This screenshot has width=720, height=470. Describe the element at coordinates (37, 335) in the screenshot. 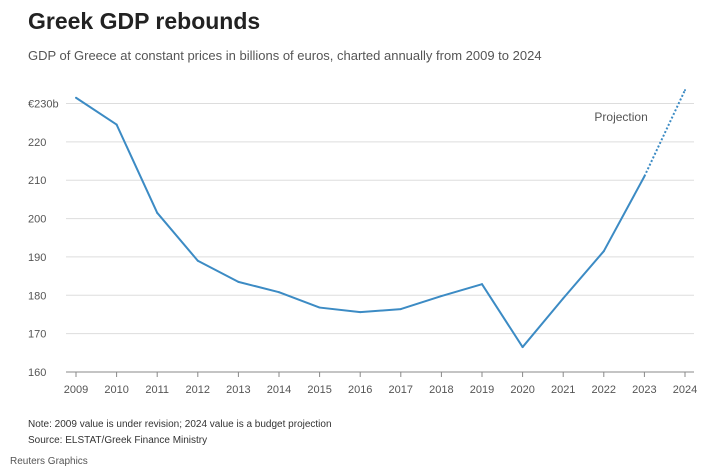

I see `y-tick-label: 170` at that location.